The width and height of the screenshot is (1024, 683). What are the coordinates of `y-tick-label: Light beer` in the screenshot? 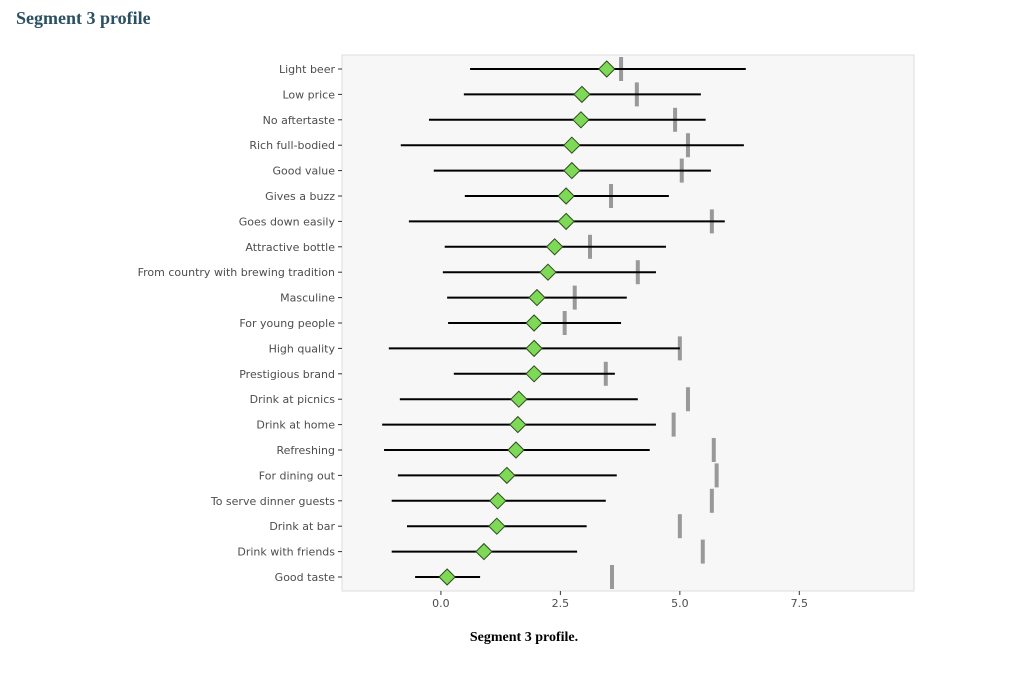 It's located at (307, 69).